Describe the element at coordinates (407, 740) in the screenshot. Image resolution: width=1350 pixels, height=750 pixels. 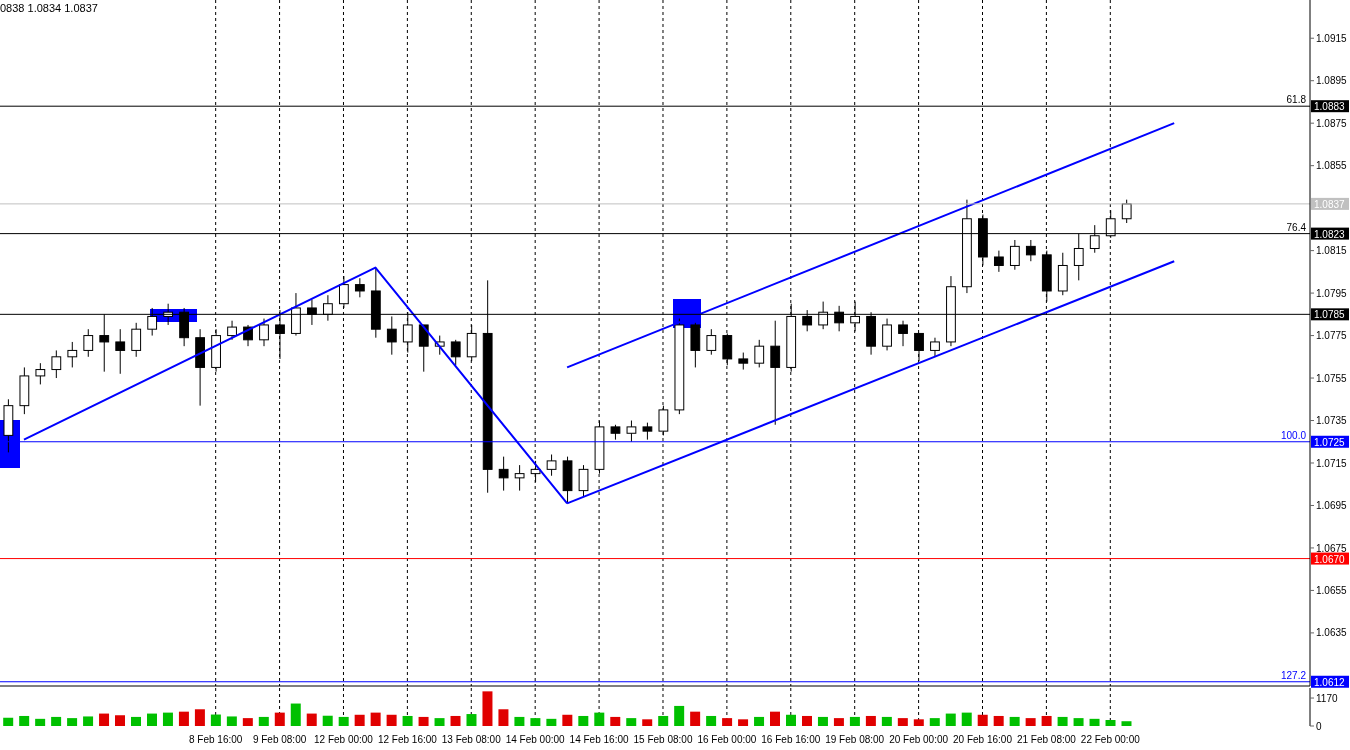
I see `x-tick-label: 12 Feb 16:00` at that location.